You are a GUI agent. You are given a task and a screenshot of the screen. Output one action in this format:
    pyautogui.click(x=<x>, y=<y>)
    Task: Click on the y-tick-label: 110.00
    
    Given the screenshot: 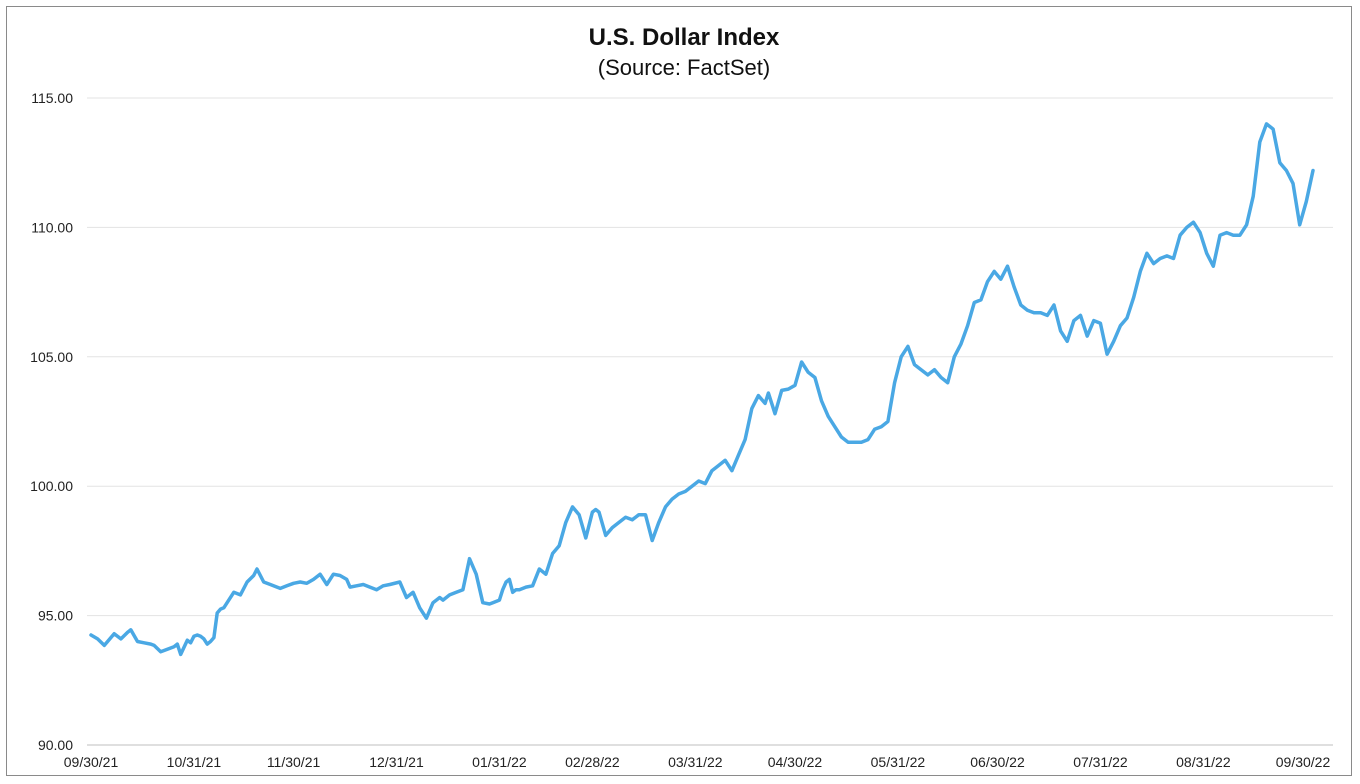 What is the action you would take?
    pyautogui.click(x=52, y=227)
    